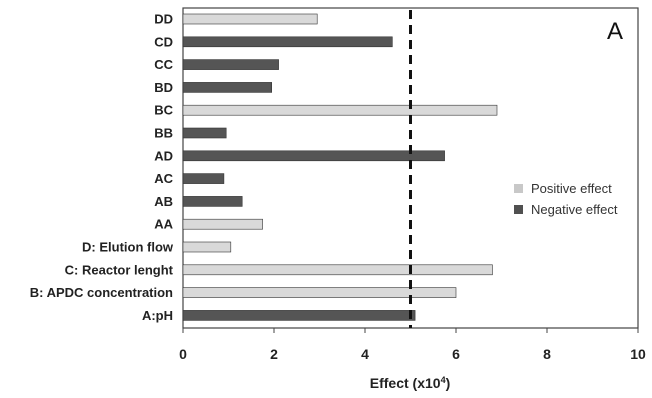 The height and width of the screenshot is (398, 652). I want to click on x-tick-label-8: 8, so click(547, 354).